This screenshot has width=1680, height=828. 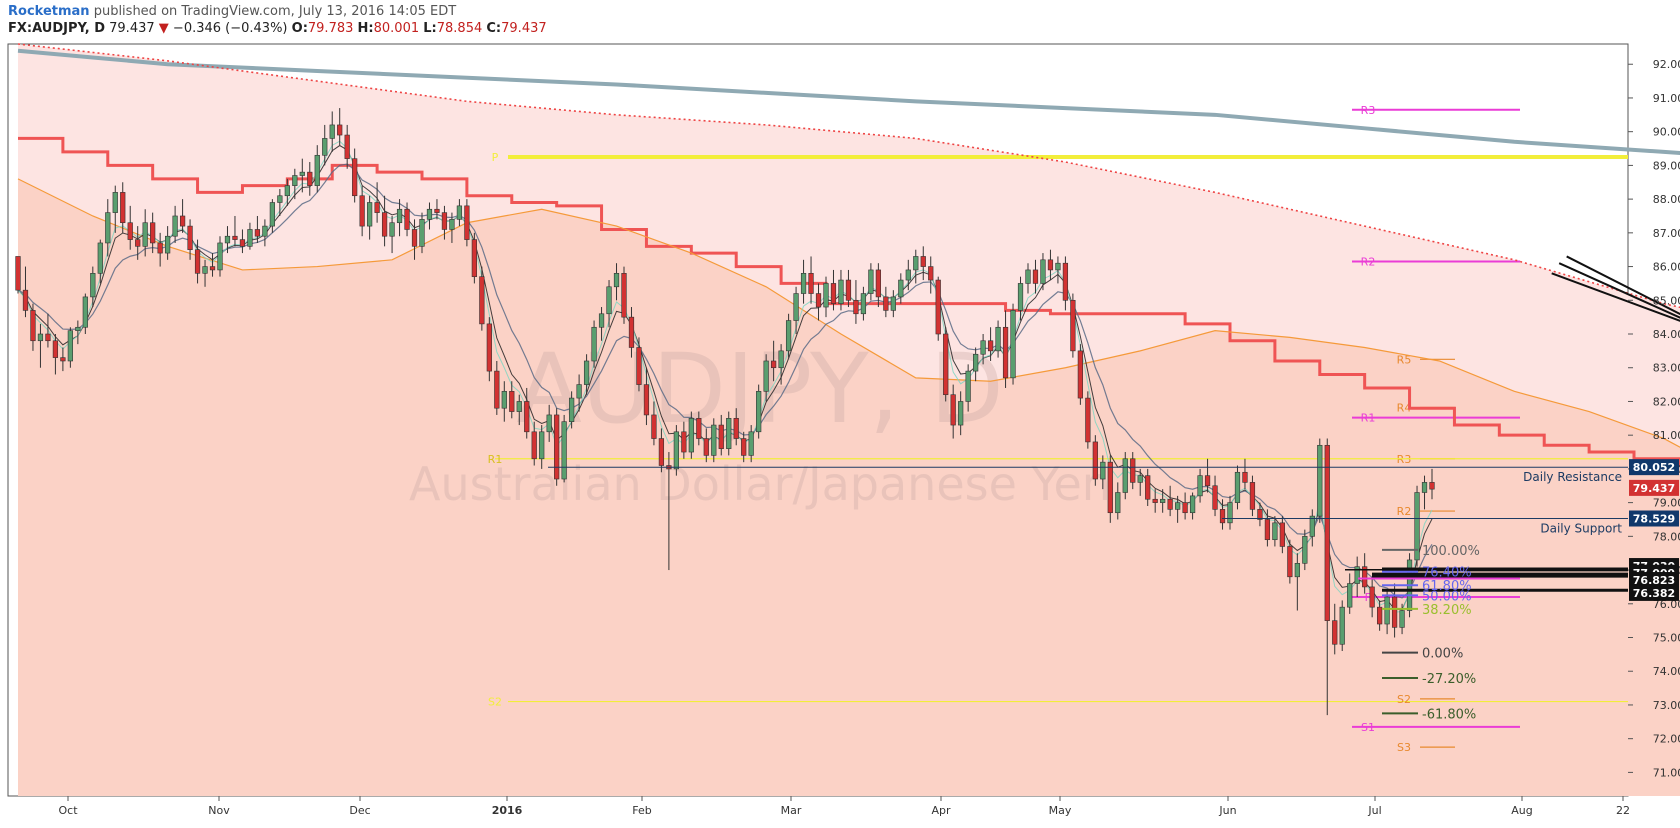 What do you see at coordinates (49, 11) in the screenshot?
I see `author-link: Rocketman` at bounding box center [49, 11].